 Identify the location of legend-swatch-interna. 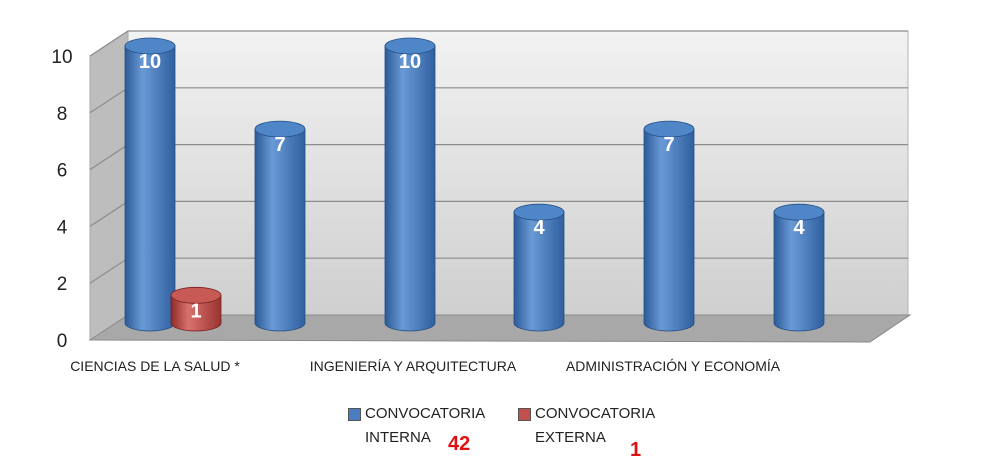
(354, 414).